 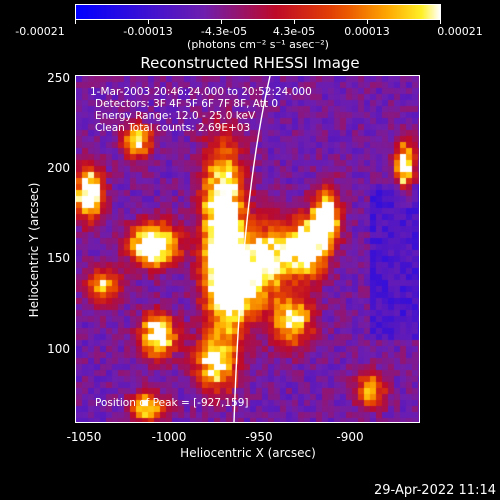 What do you see at coordinates (350, 437) in the screenshot?
I see `x-tick-label: -900` at bounding box center [350, 437].